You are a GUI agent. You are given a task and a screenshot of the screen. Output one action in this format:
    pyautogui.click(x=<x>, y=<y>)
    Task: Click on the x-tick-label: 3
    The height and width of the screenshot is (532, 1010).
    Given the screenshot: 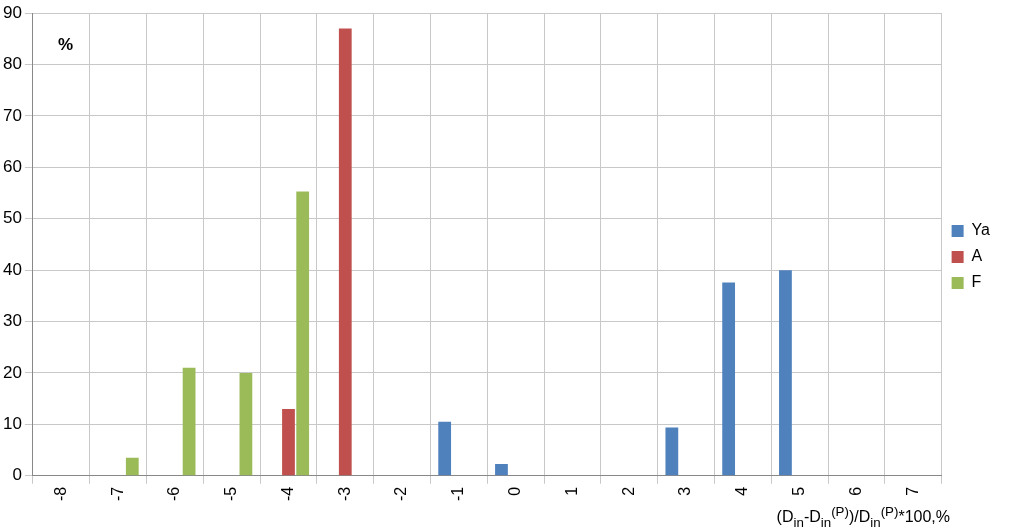 What is the action you would take?
    pyautogui.click(x=685, y=491)
    